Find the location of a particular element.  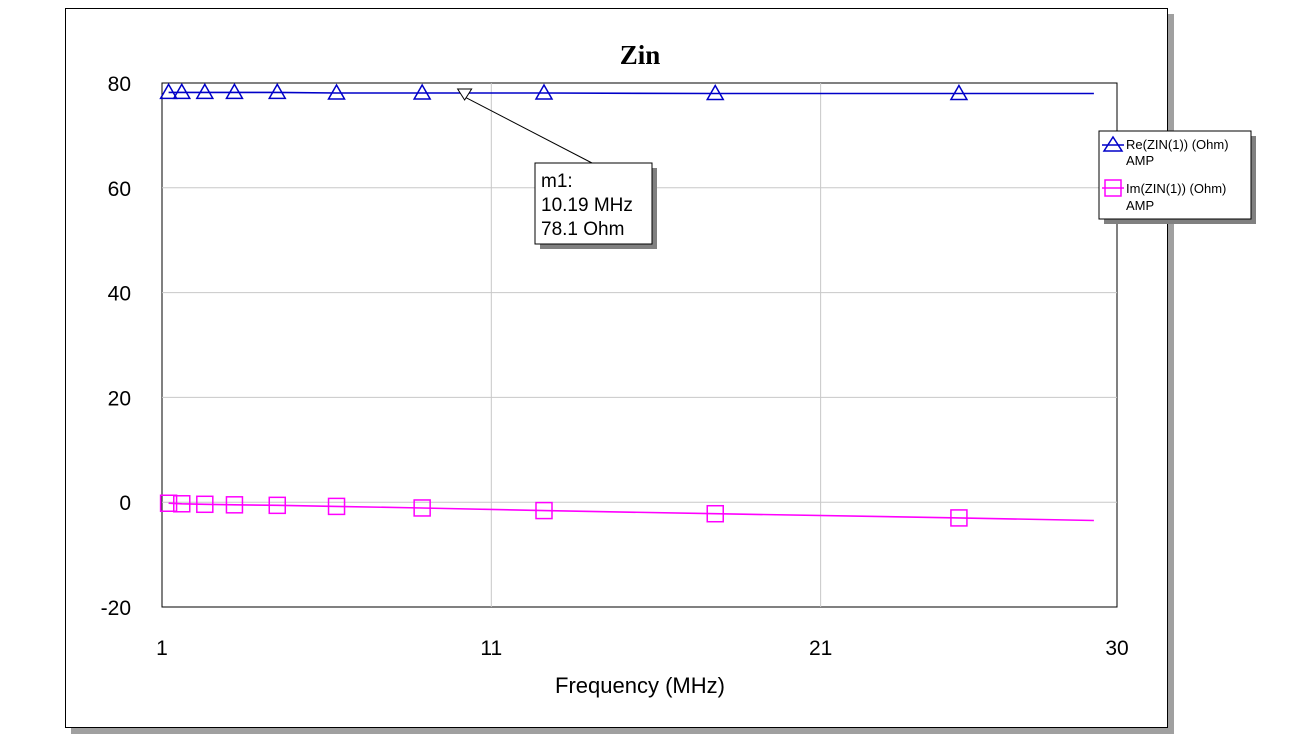

legend-label-re: Re(ZIN(1)) (Ohm) is located at coordinates (1177, 144).